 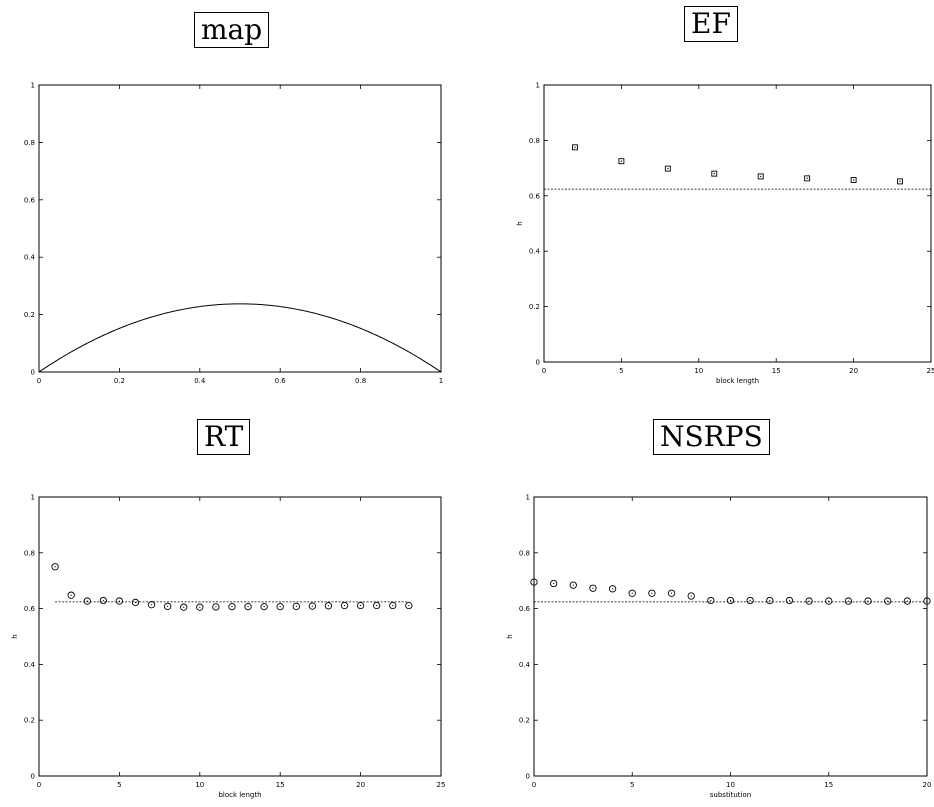 What do you see at coordinates (711, 437) in the screenshot?
I see `chart-title-nsrps: NSRPS` at bounding box center [711, 437].